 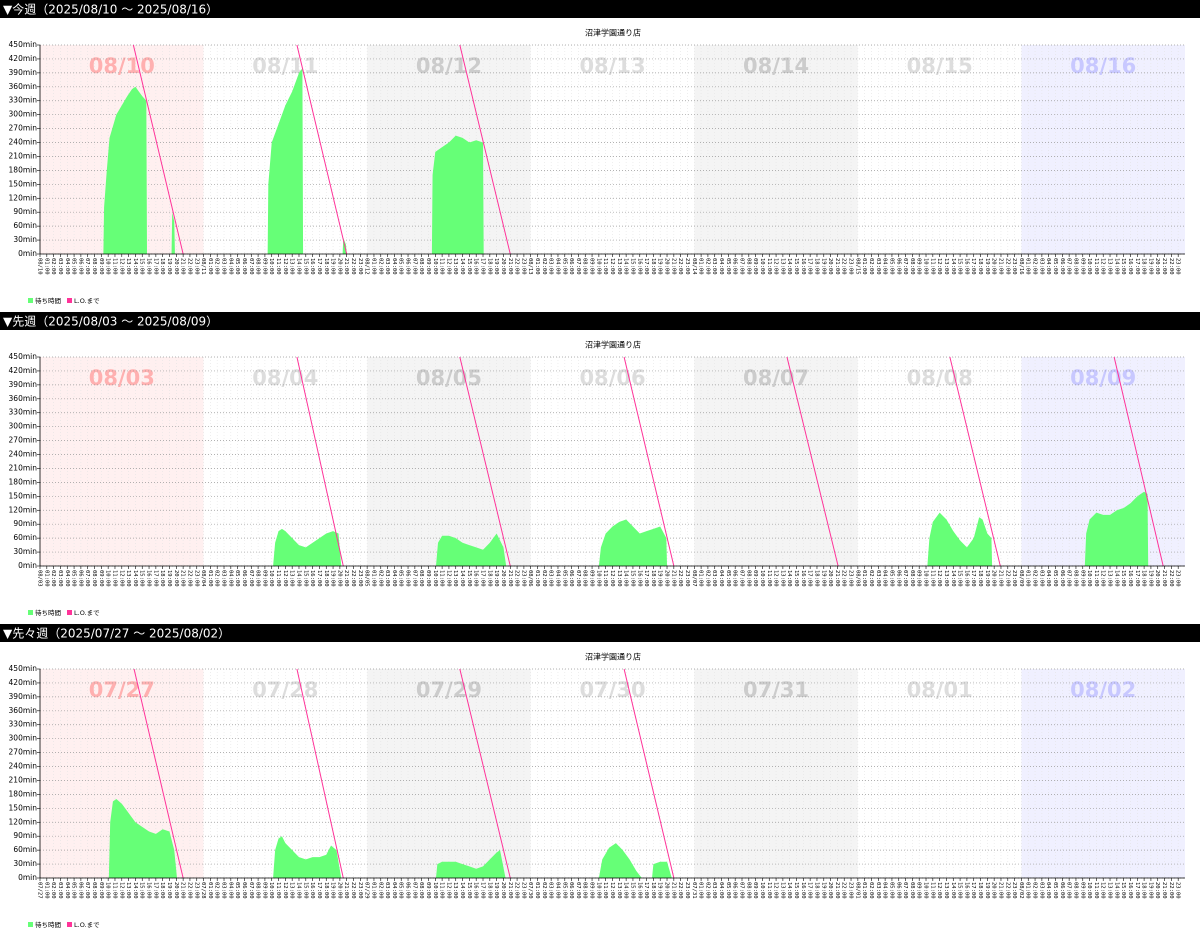 What do you see at coordinates (1103, 378) in the screenshot?
I see `day-label: 08/09` at bounding box center [1103, 378].